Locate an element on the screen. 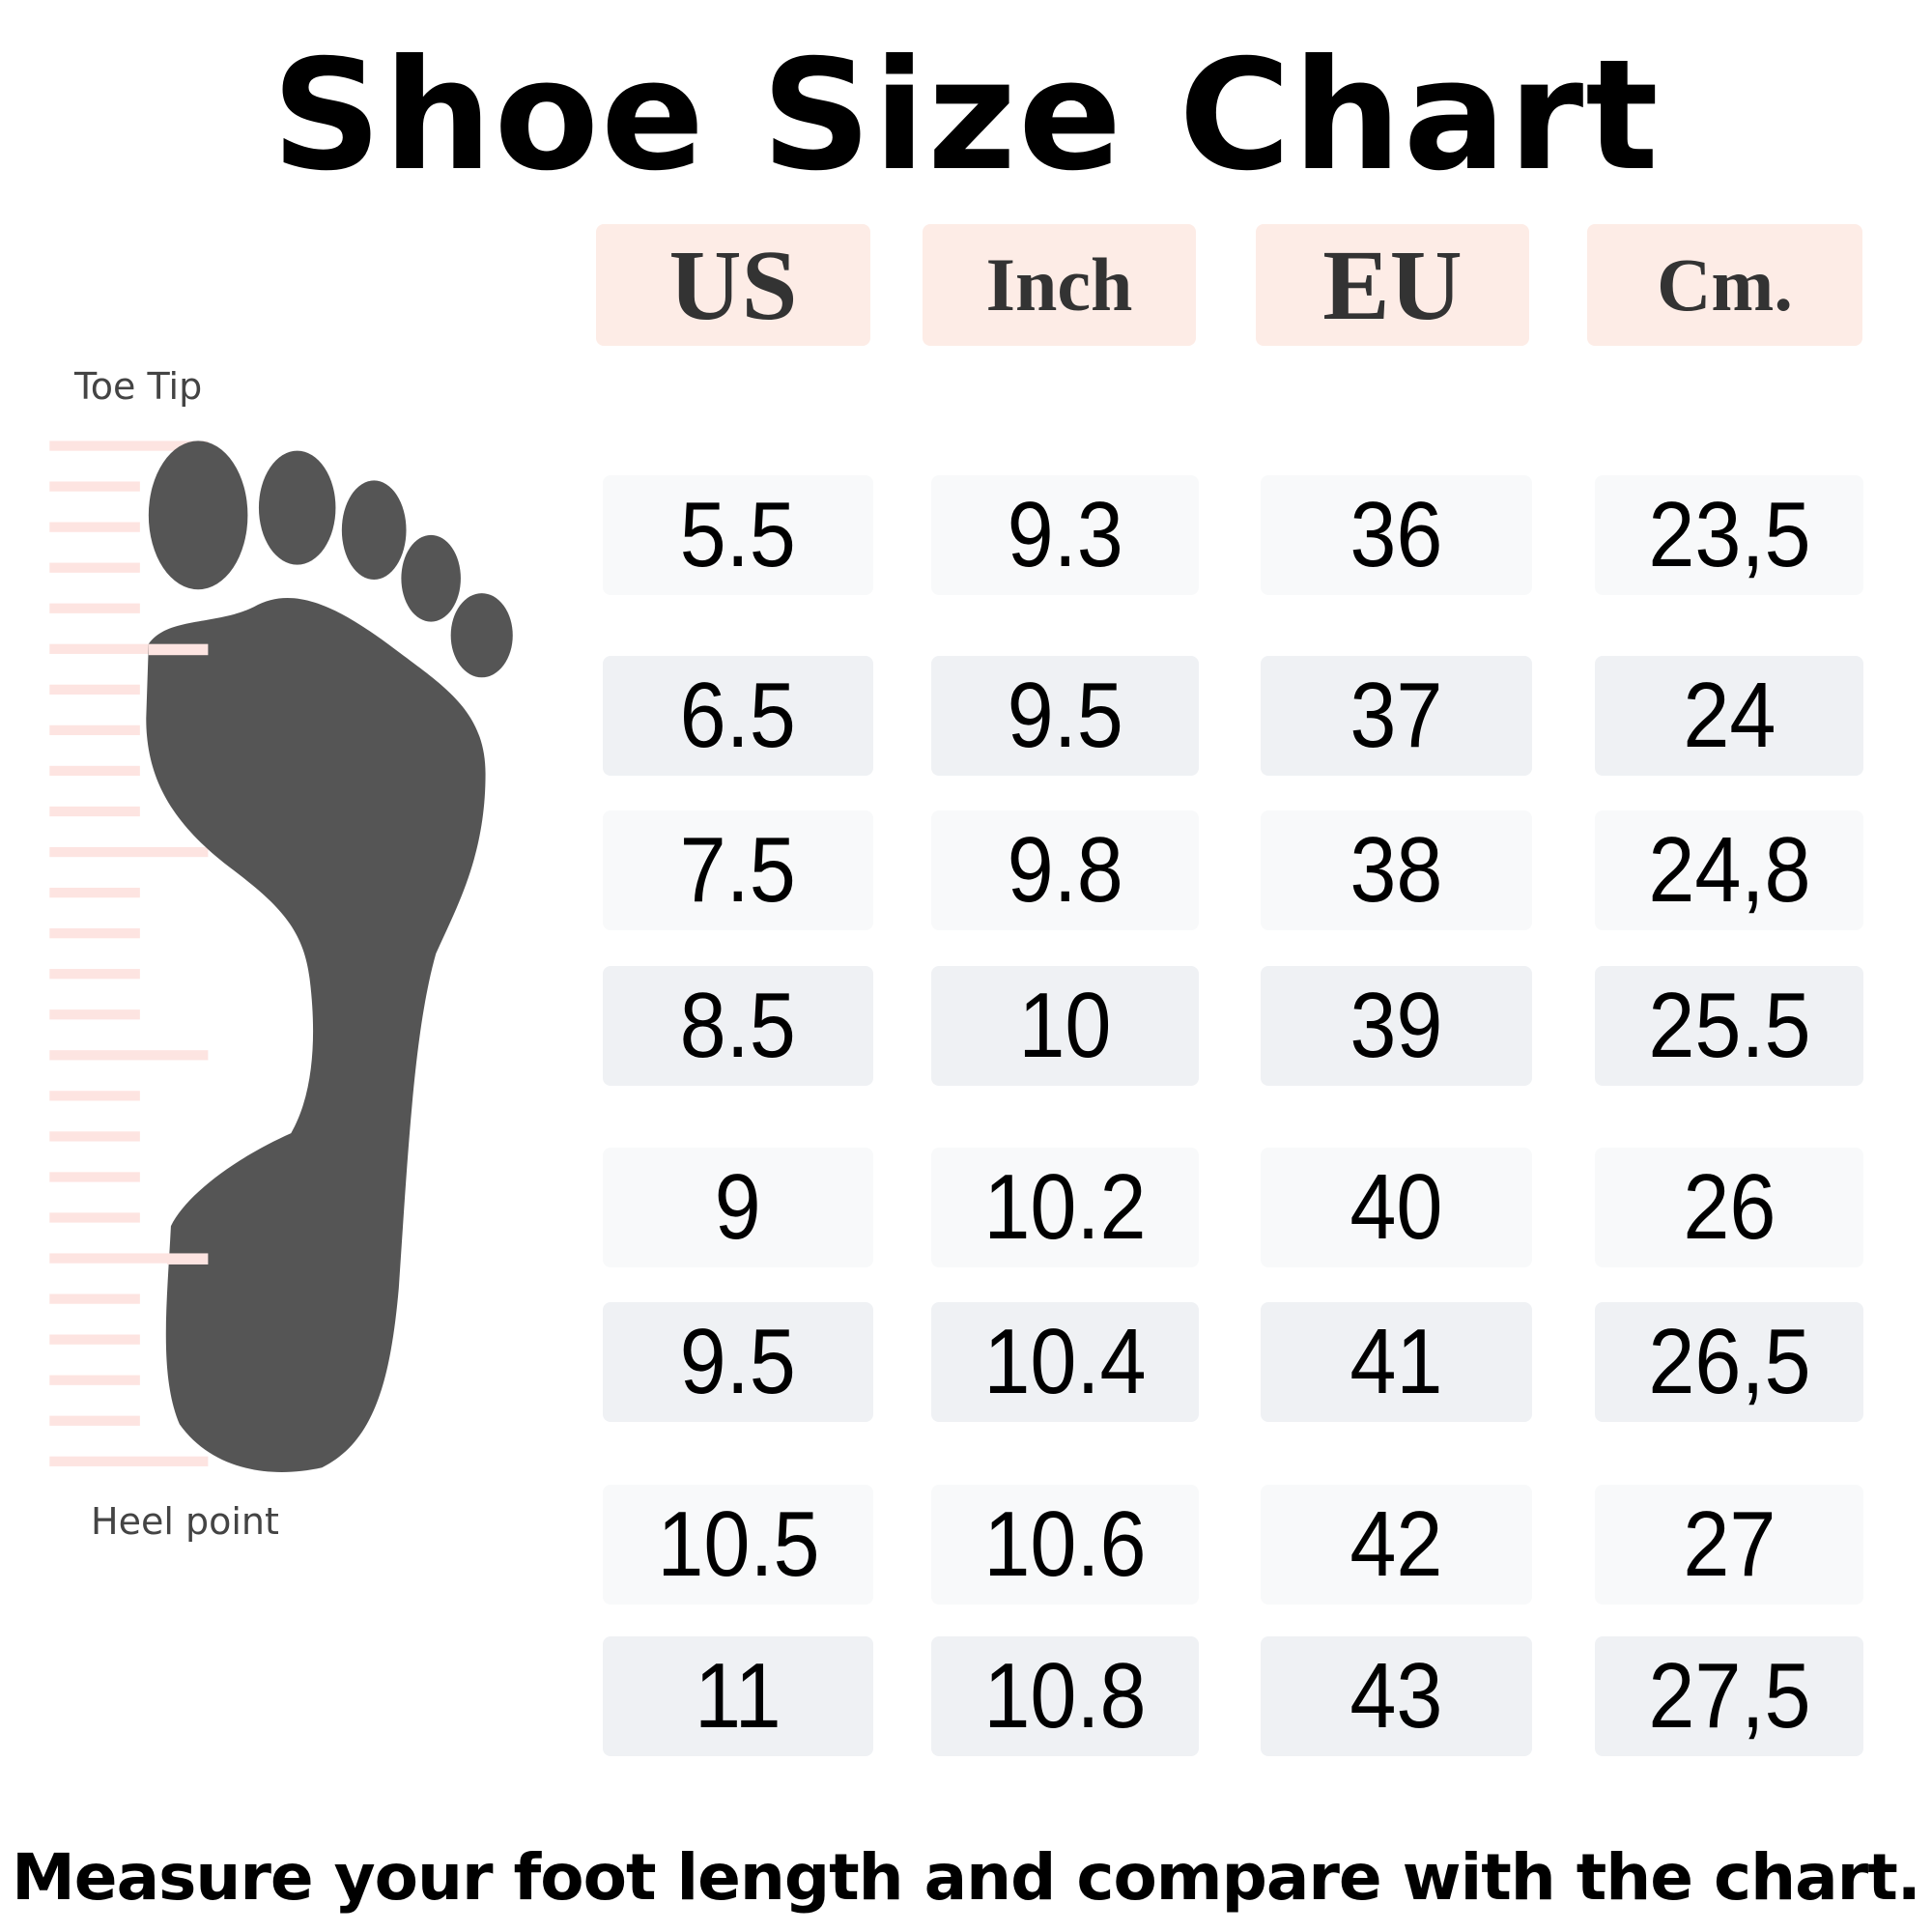  cell-value: 25.5 is located at coordinates (1729, 1025).